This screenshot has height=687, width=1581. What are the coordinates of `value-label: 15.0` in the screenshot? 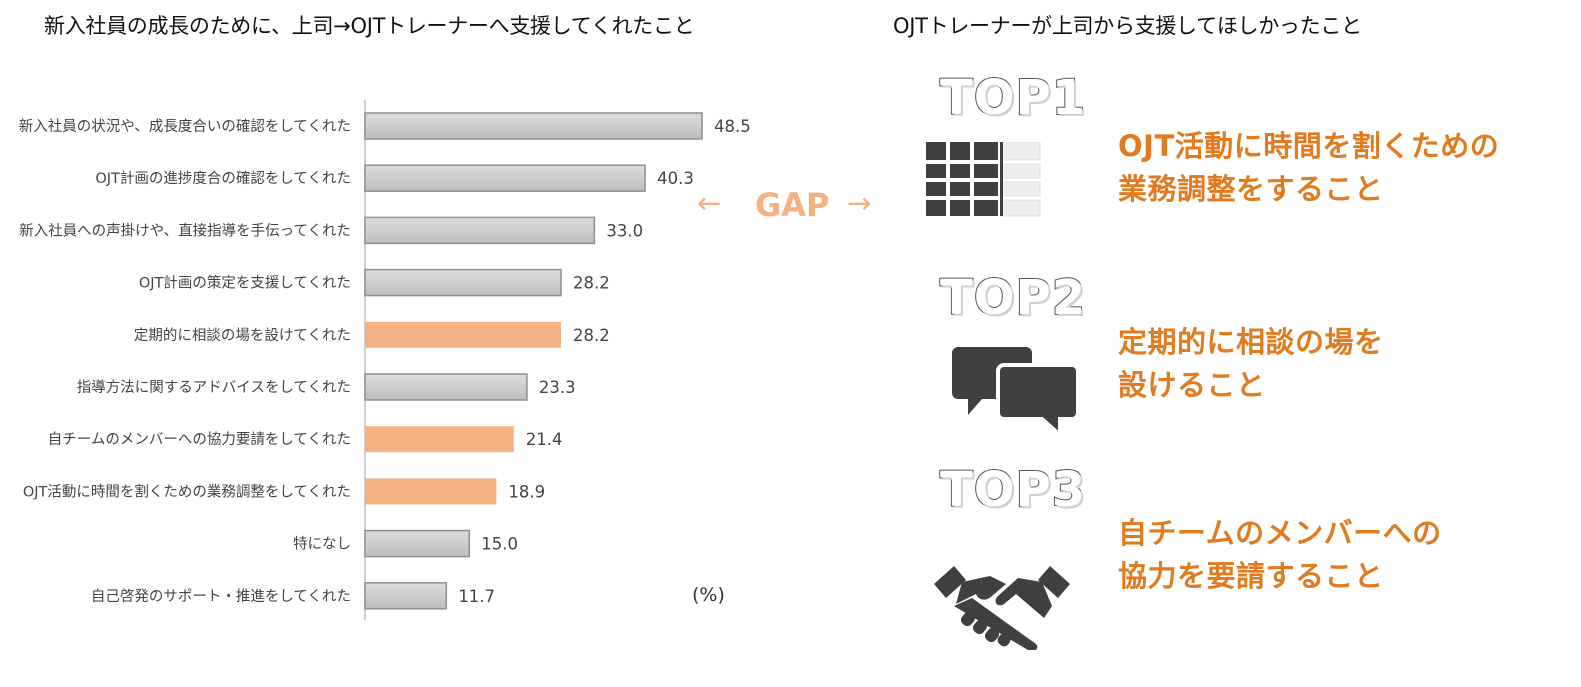 It's located at (499, 544).